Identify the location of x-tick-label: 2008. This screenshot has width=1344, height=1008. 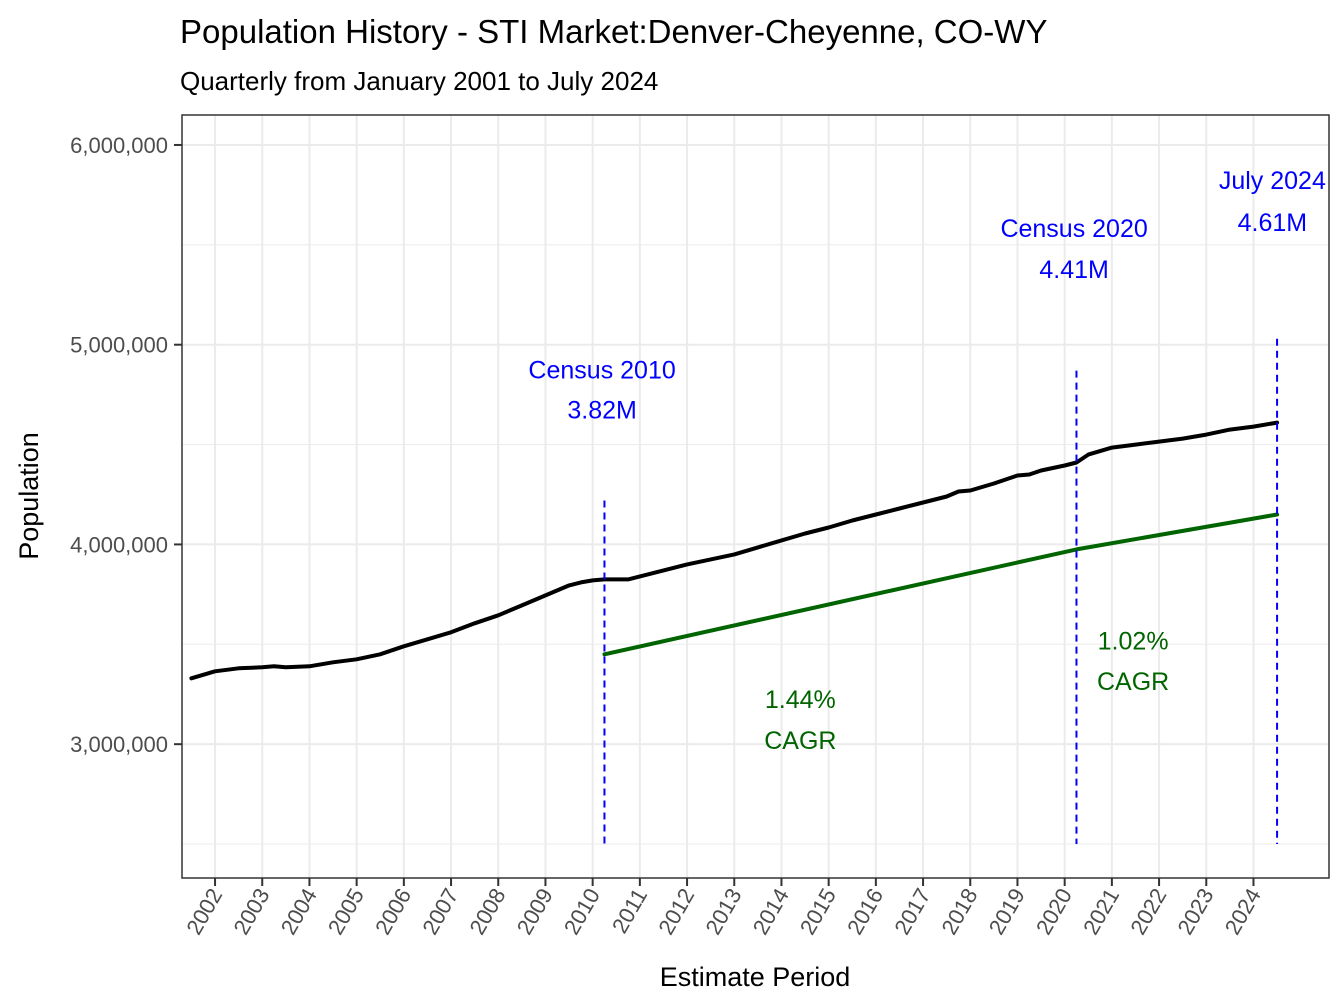
(487, 911).